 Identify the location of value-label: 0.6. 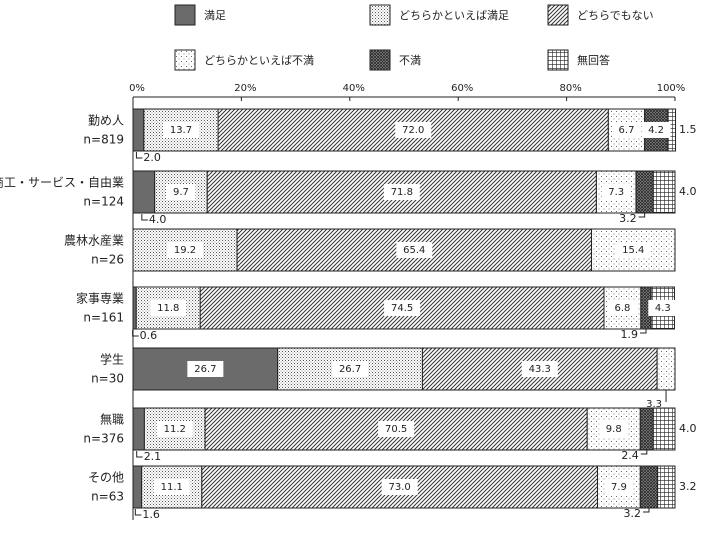
(149, 335).